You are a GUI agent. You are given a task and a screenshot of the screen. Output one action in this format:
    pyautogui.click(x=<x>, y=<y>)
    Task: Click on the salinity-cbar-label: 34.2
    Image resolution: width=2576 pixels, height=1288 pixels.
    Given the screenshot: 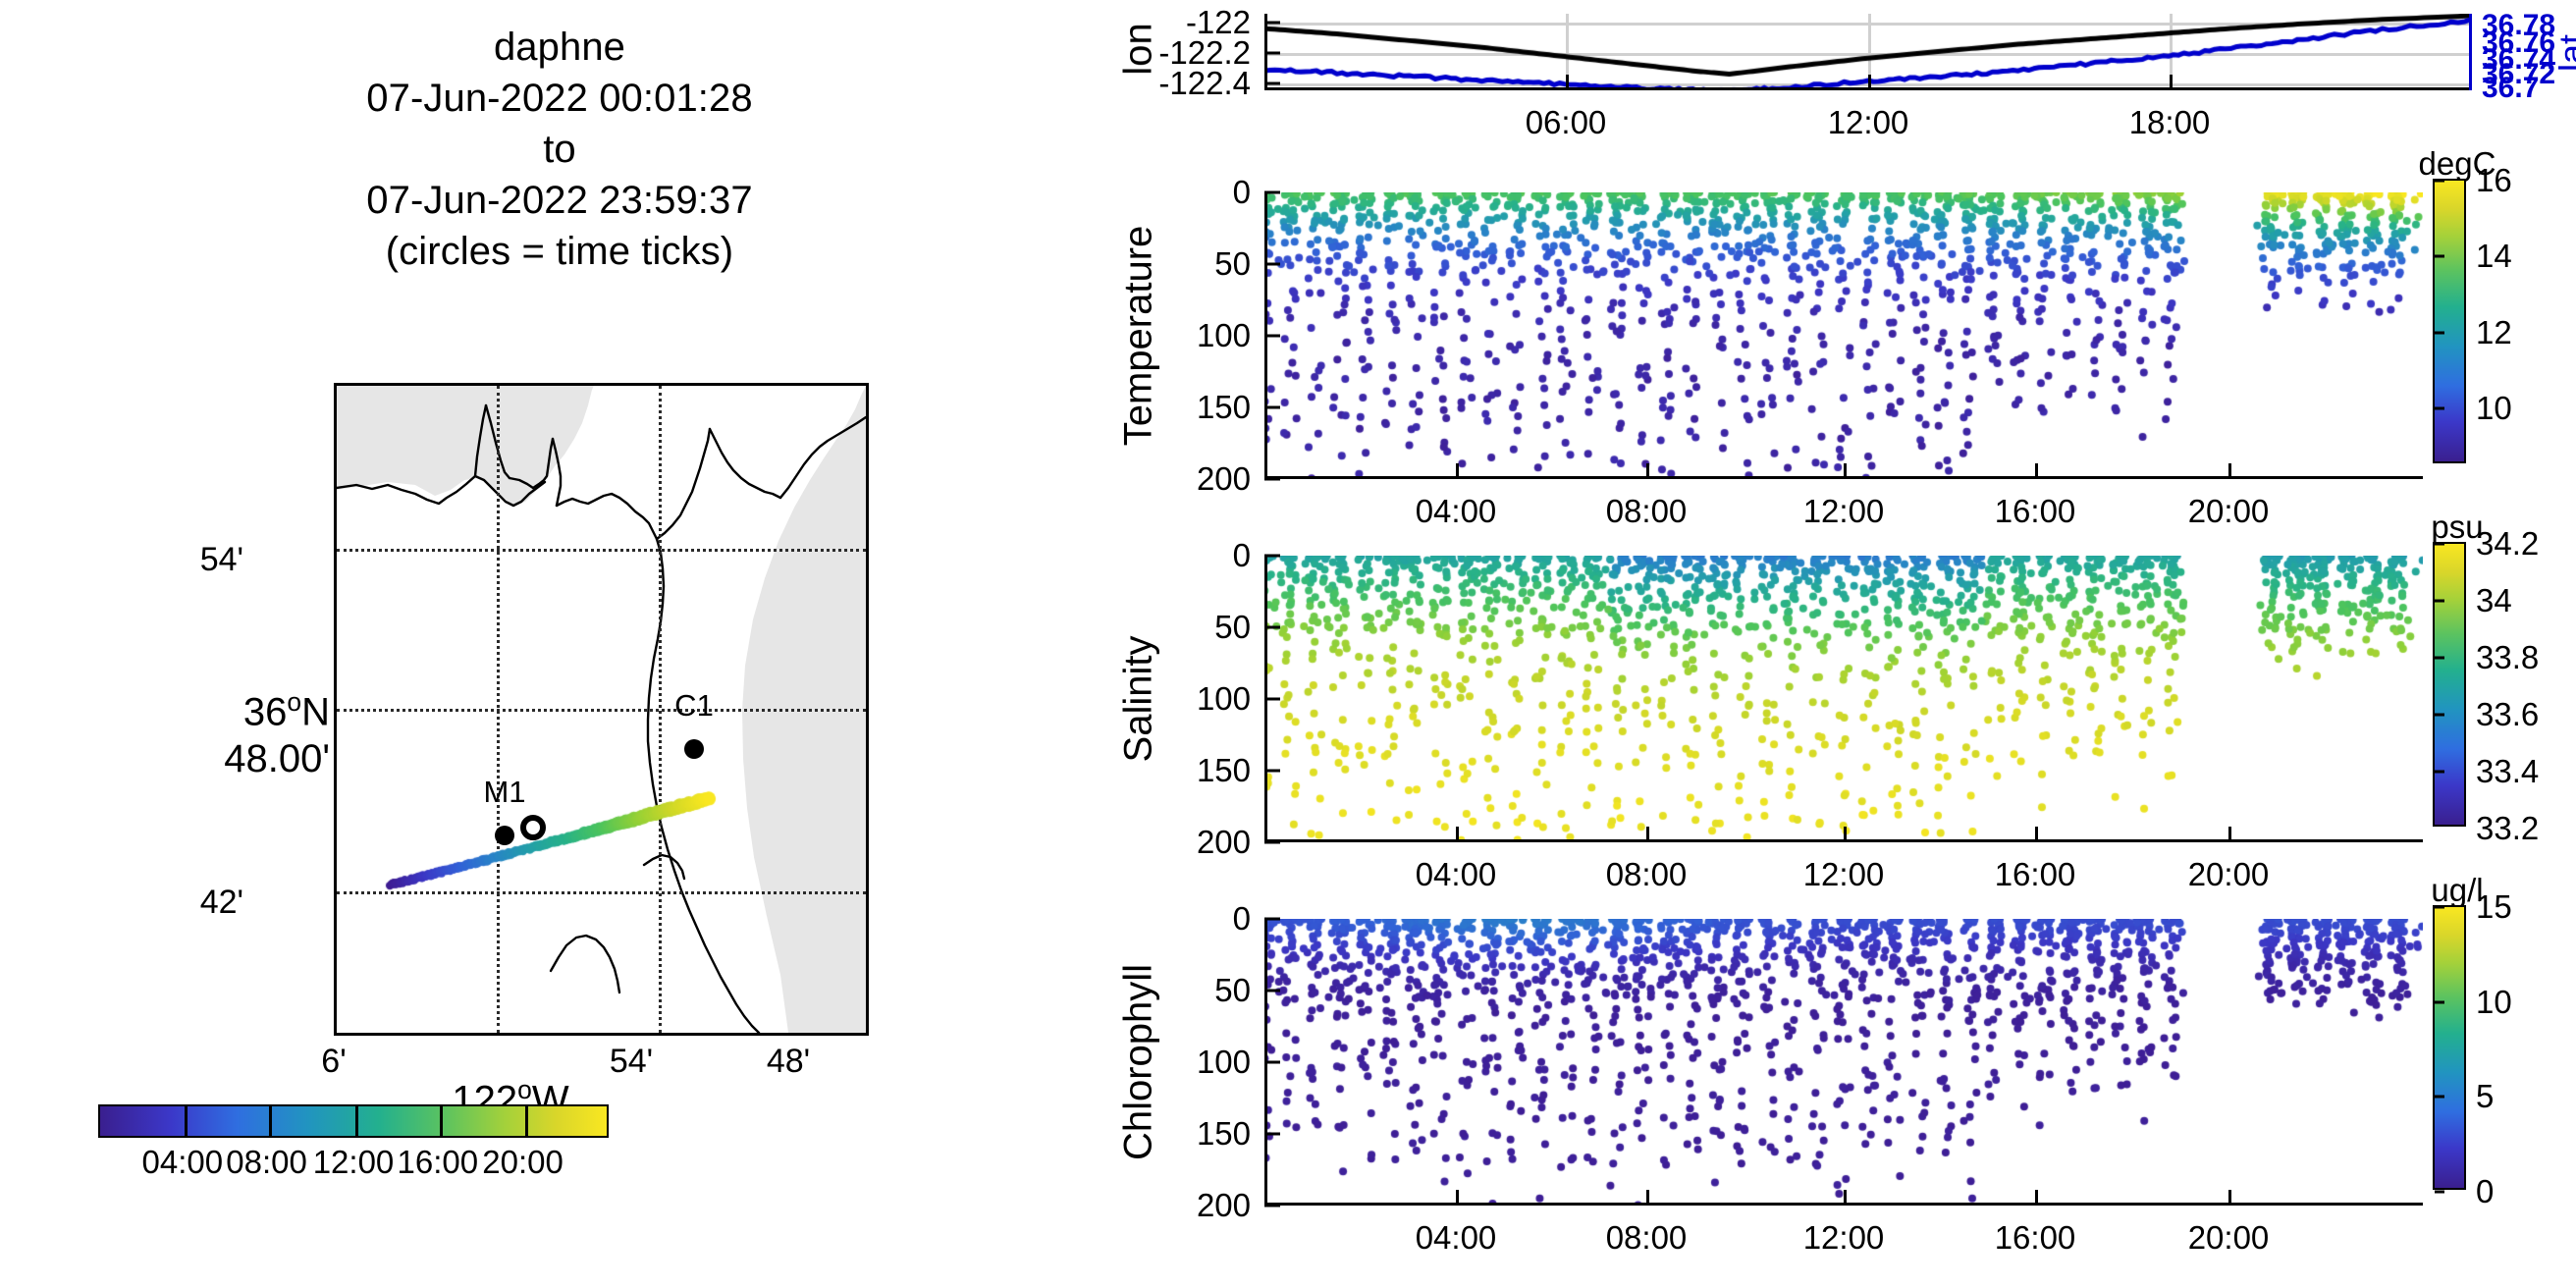 What is the action you would take?
    pyautogui.click(x=2508, y=543)
    